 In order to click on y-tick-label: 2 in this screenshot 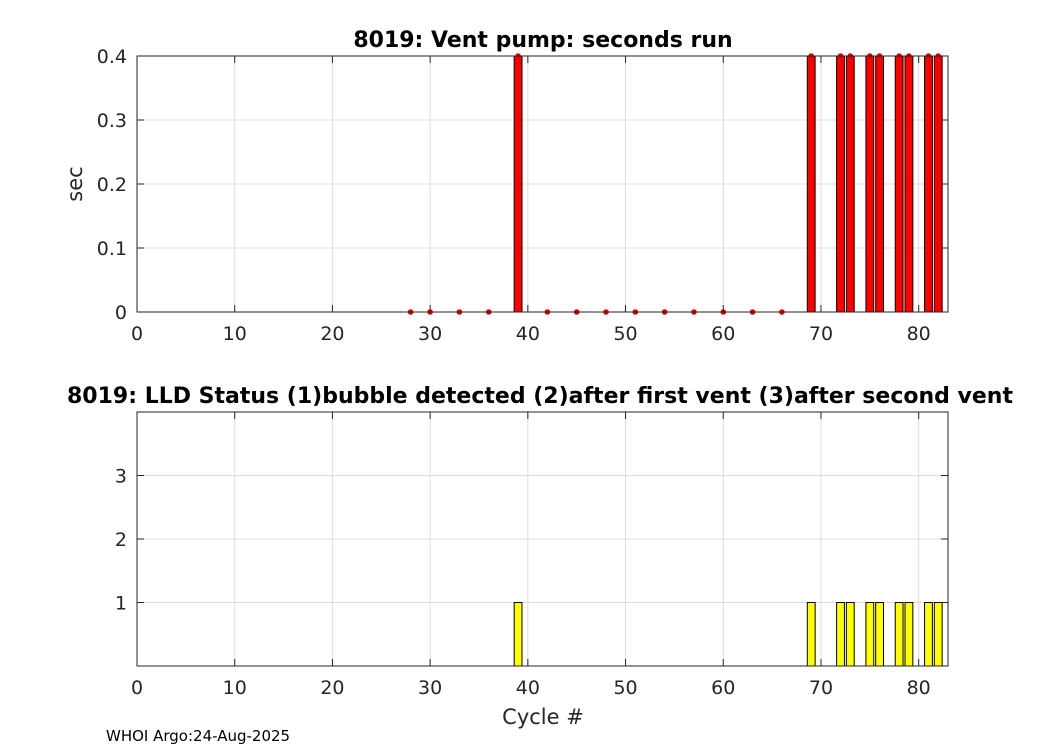, I will do `click(121, 540)`.